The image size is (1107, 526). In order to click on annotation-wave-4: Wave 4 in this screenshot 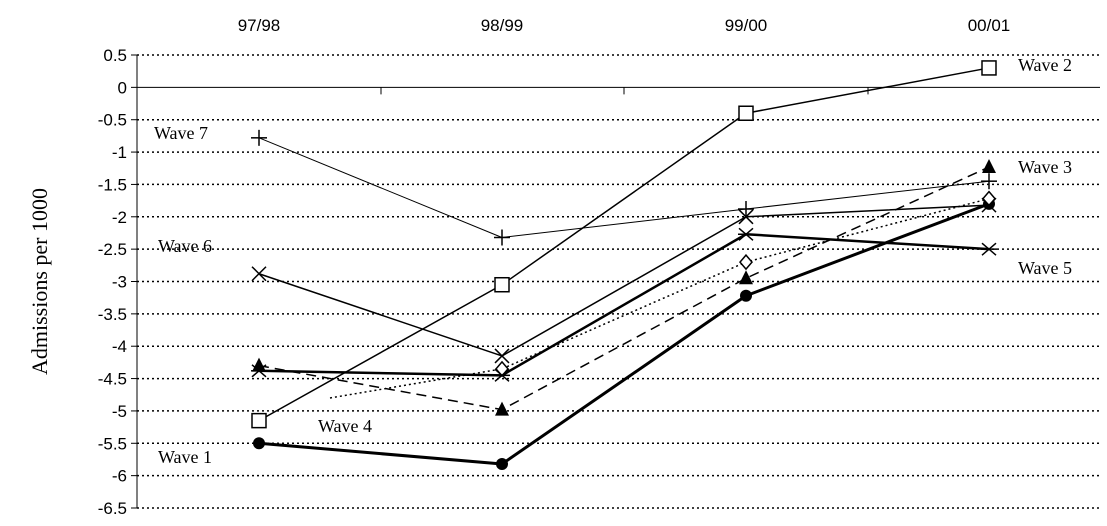, I will do `click(345, 426)`.